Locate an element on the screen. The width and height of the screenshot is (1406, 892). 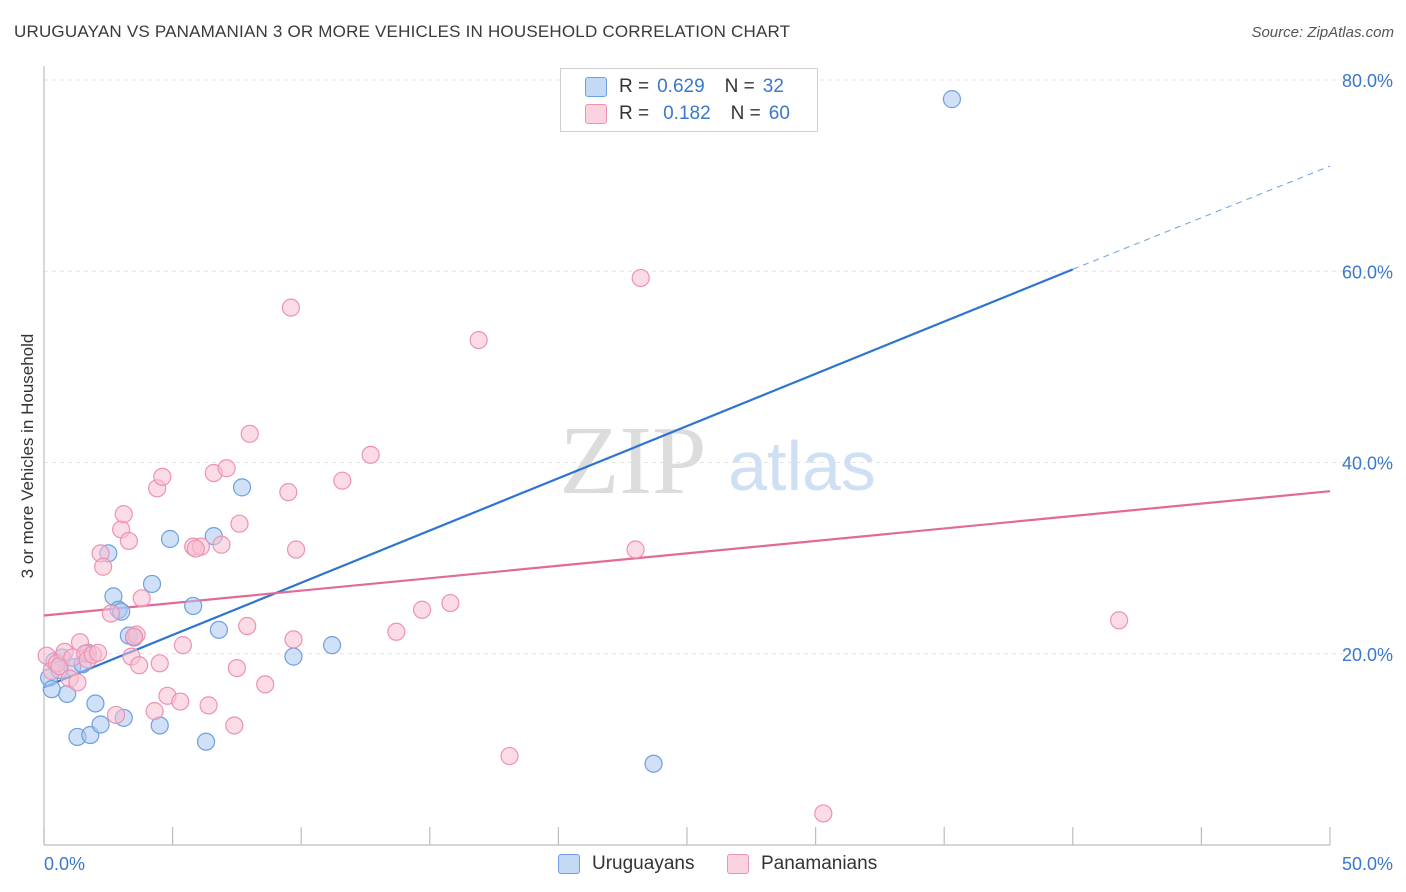
bottom-legend-label: Panamanians is located at coordinates (819, 863).